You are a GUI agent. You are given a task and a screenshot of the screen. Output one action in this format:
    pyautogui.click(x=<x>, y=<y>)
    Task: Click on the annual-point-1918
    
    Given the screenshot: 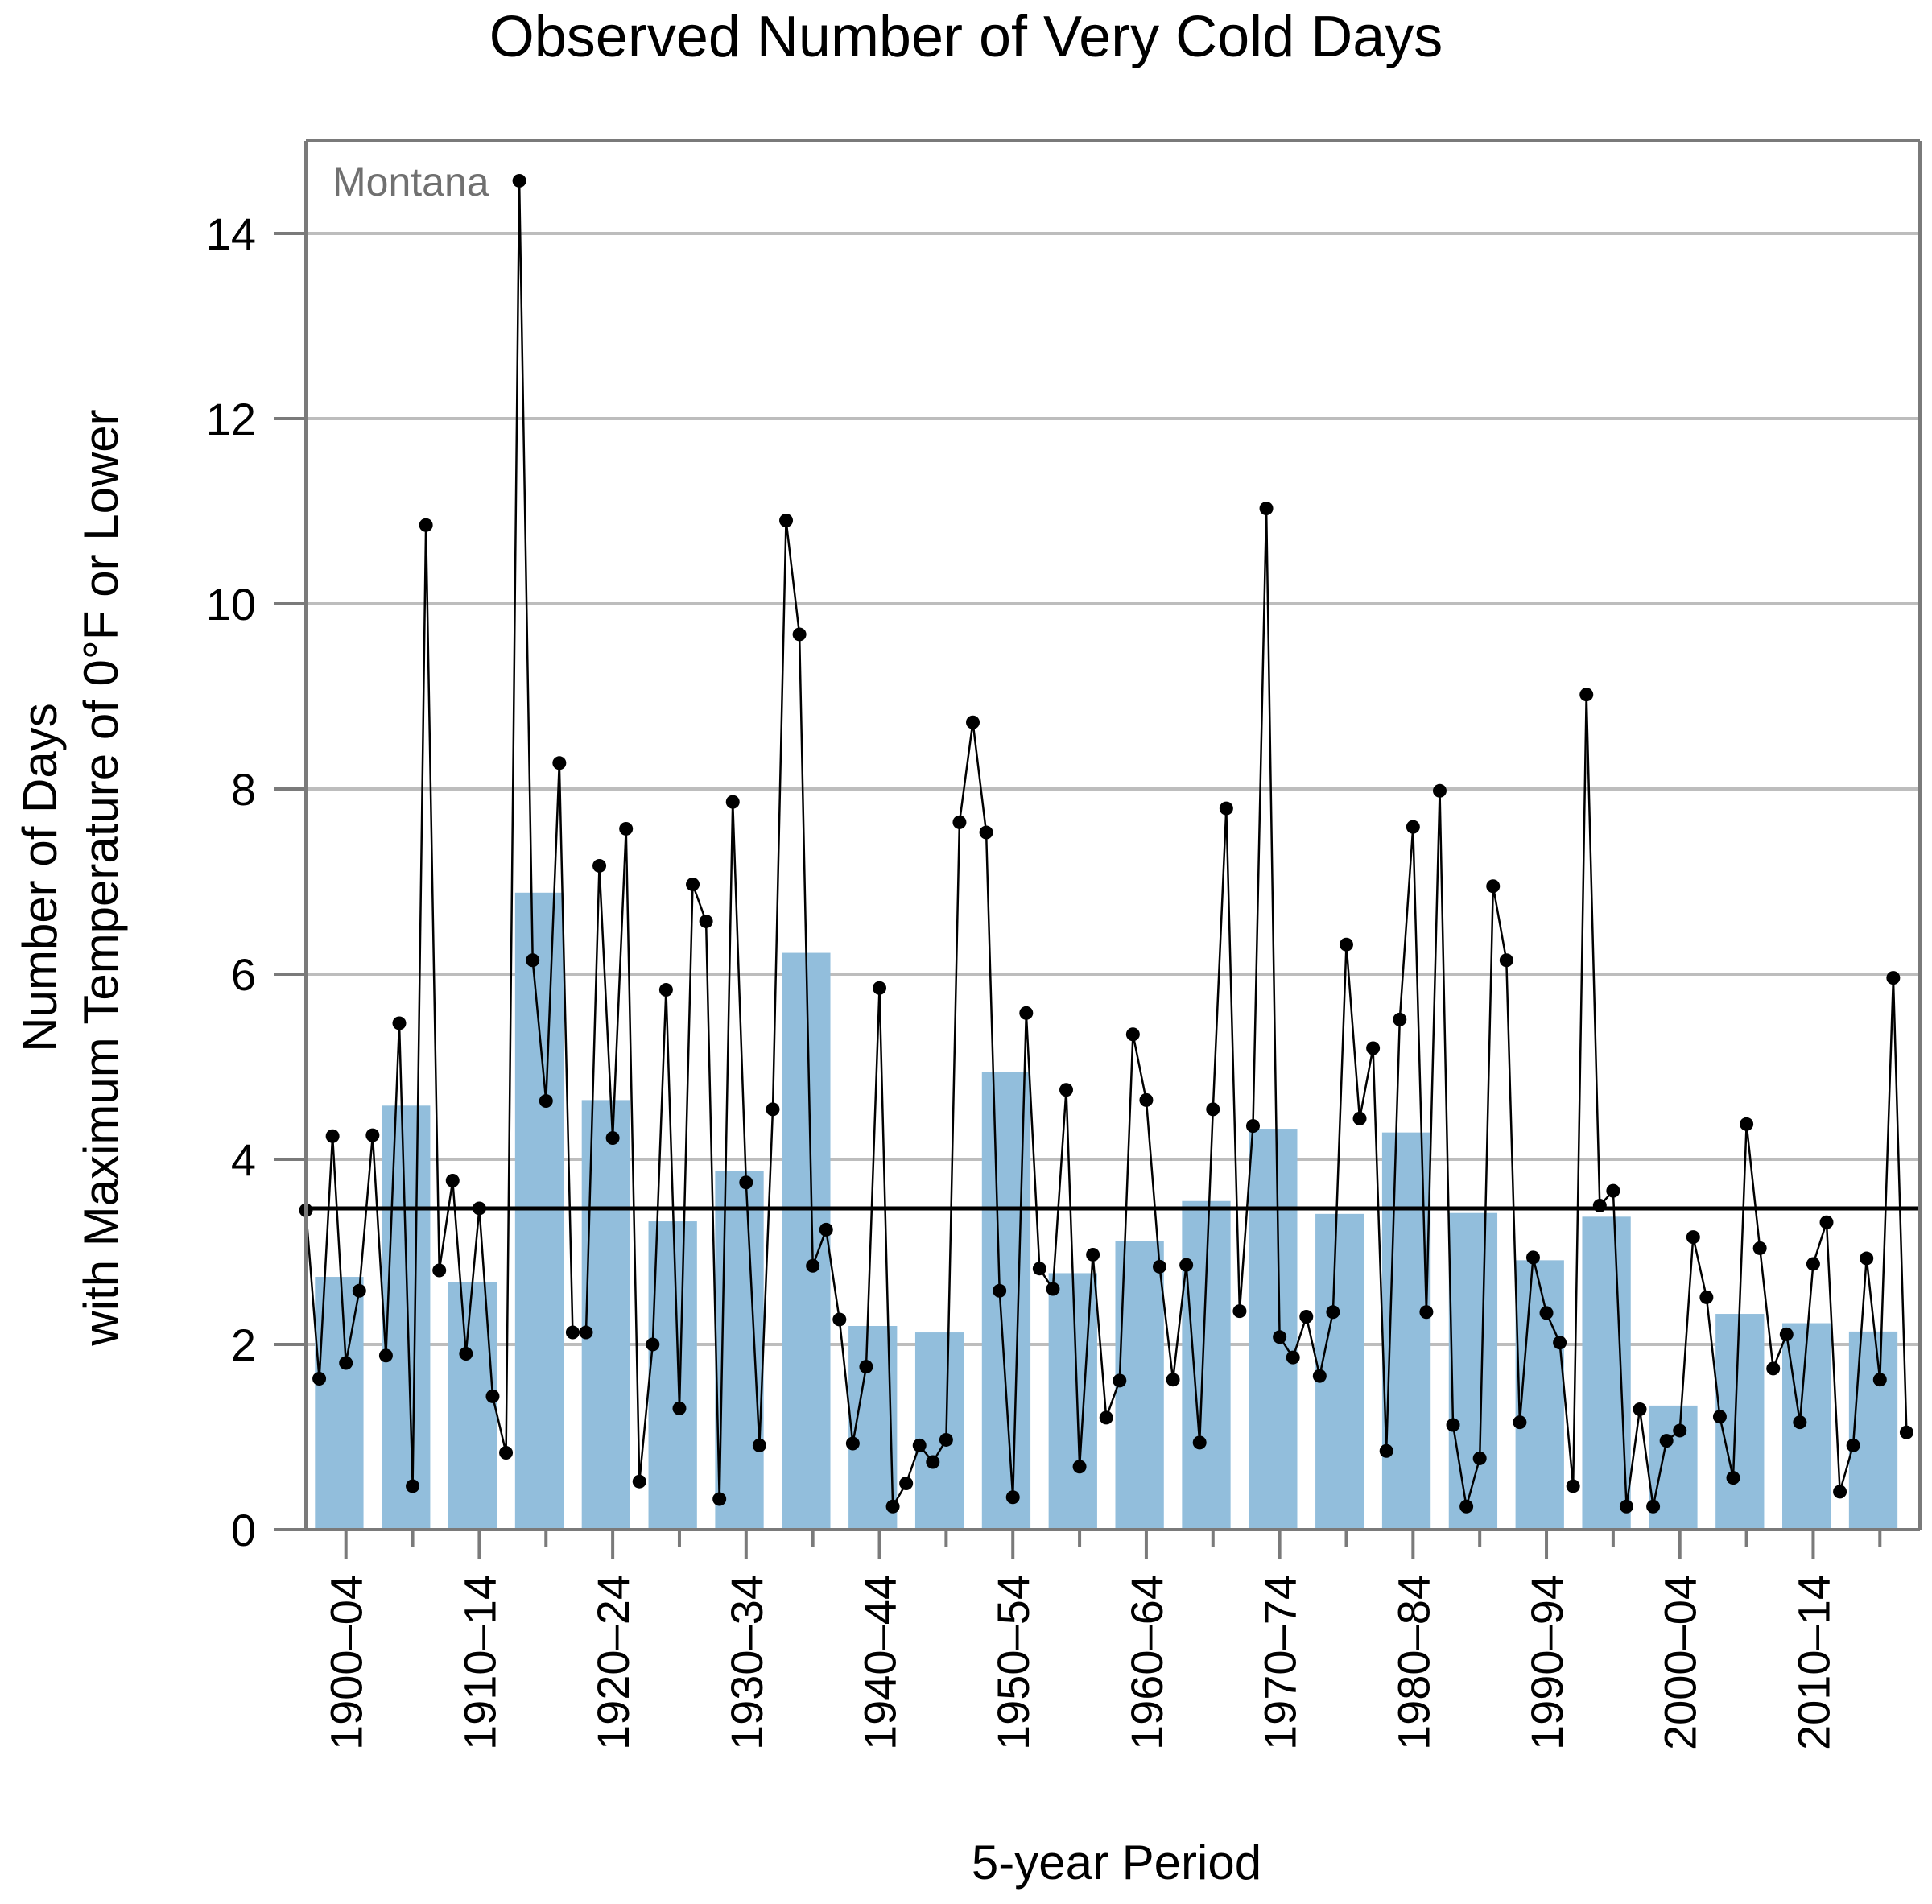 What is the action you would take?
    pyautogui.click(x=559, y=763)
    